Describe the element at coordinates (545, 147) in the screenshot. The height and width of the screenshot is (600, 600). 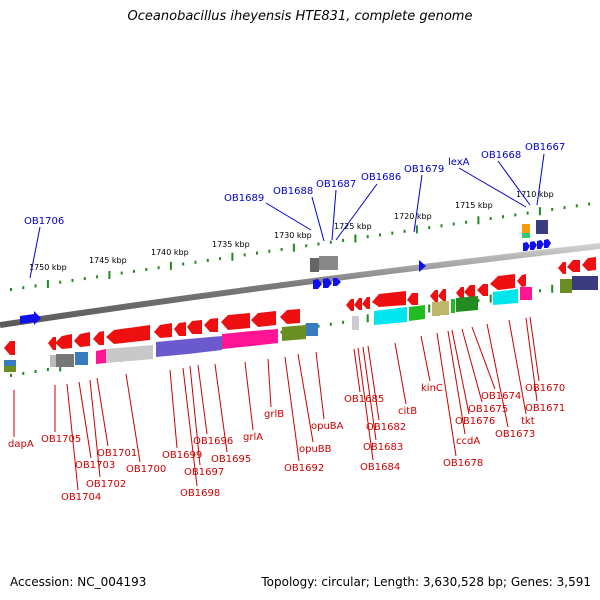
I see `gene-label-OB1667: OB1667` at that location.